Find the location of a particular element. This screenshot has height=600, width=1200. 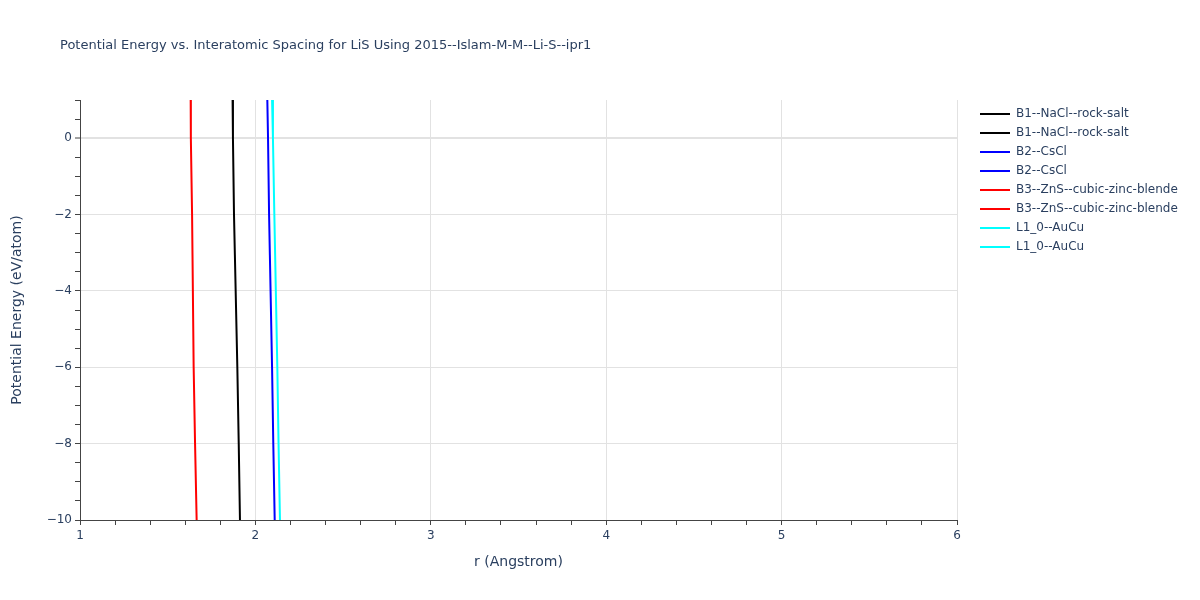

y-tick-label: 0 is located at coordinates (68, 137).